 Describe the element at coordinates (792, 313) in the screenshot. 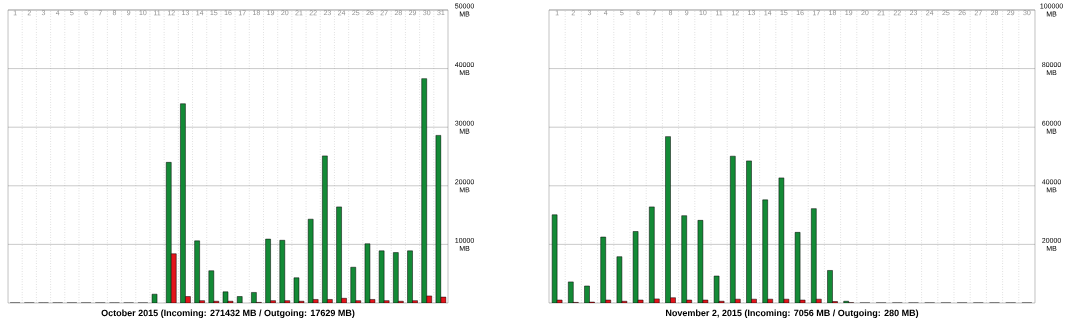

I see `text: November 2, 2015 (Incoming: 7056 MB / Outgoing: 280 MB)` at that location.